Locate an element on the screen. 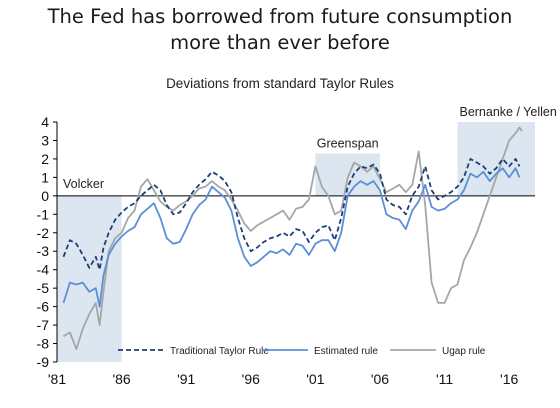 The image size is (560, 408). x-tick-label: '81 is located at coordinates (57, 379).